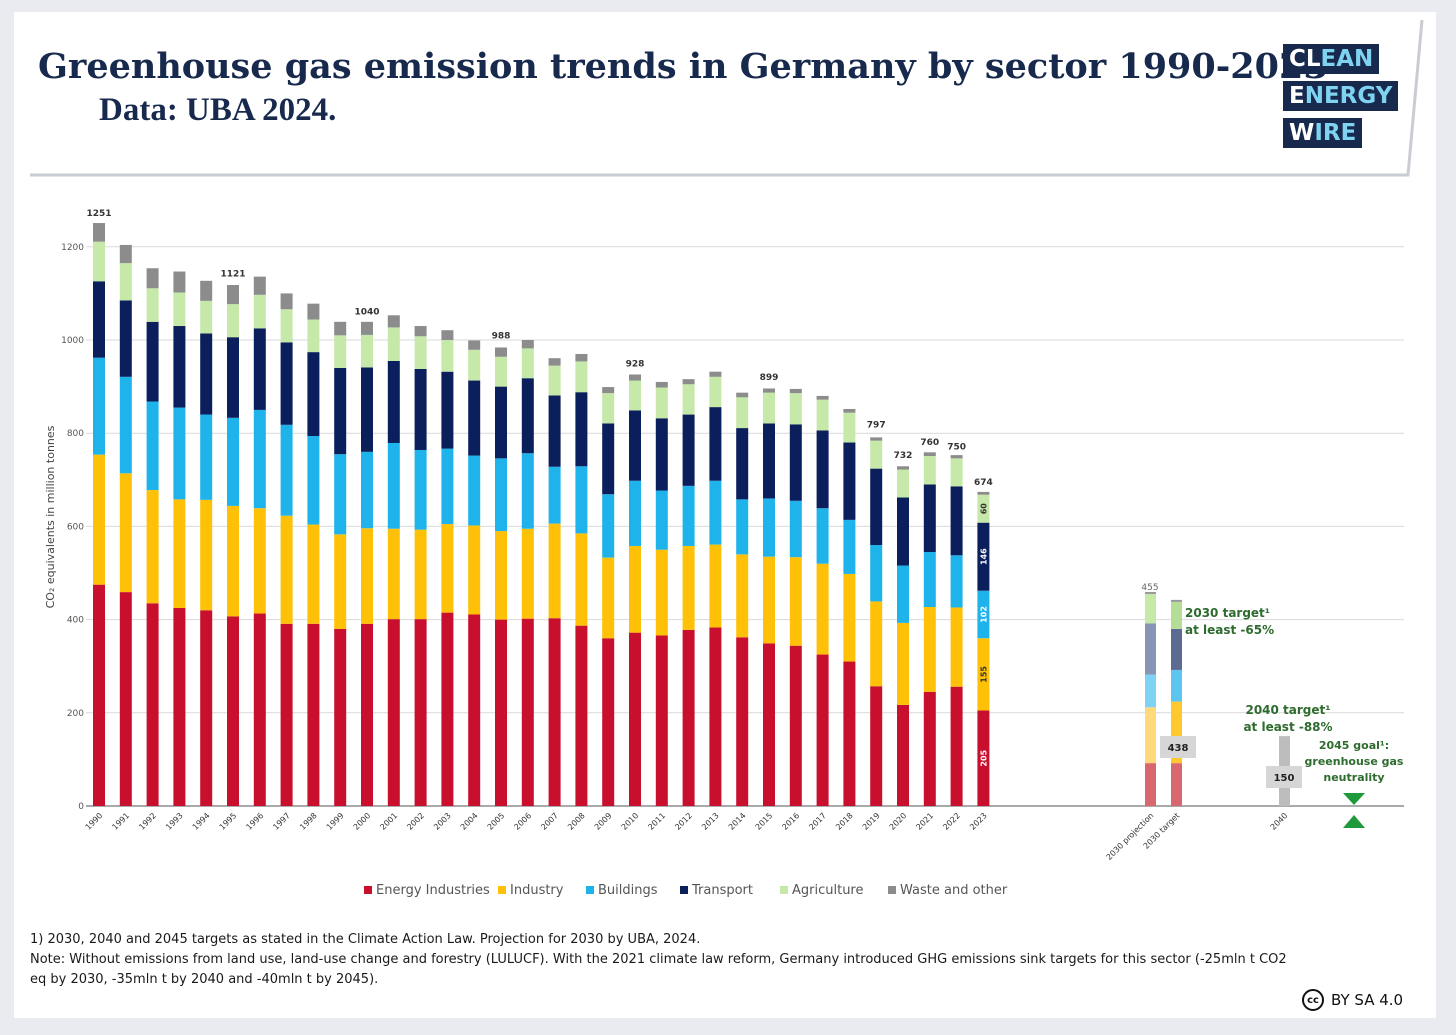 This screenshot has height=1035, width=1456. Describe the element at coordinates (537, 890) in the screenshot. I see `legend-label: Industry` at that location.